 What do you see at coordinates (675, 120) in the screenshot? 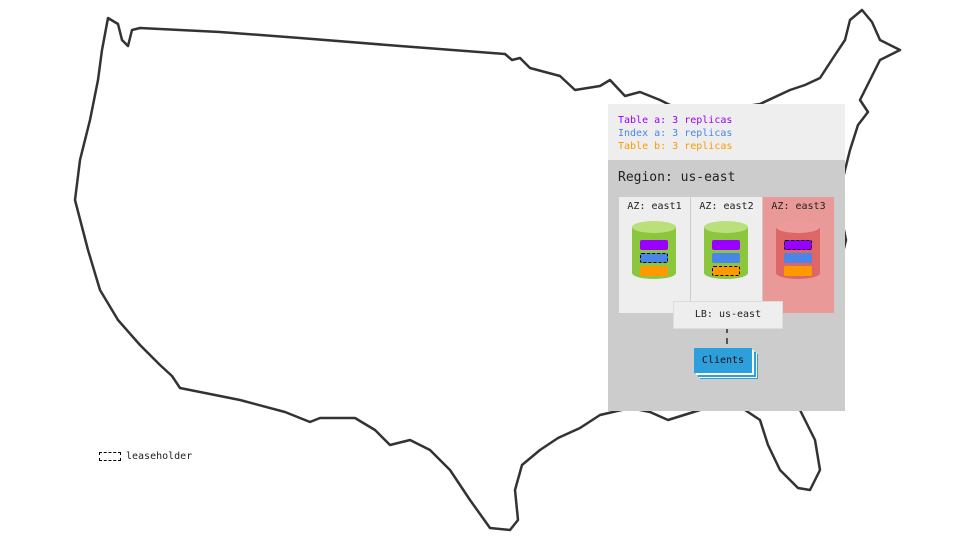
I see `legend-table-a: Table a: 3 replicas` at bounding box center [675, 120].